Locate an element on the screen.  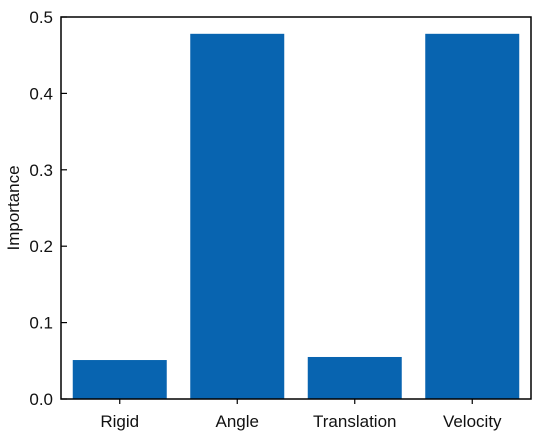
x-tick-label-translation: Translation is located at coordinates (354, 421).